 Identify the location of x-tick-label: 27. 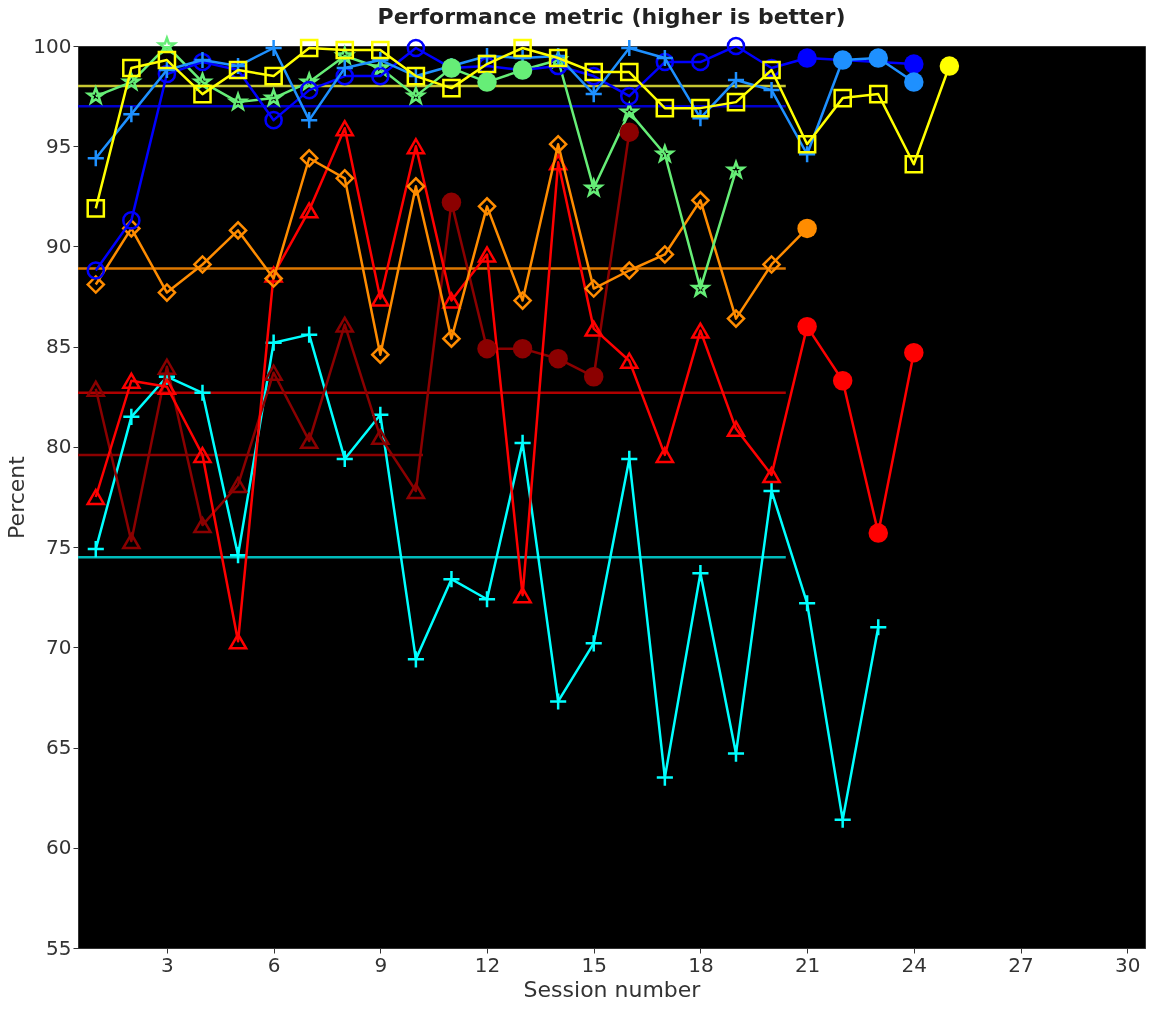
(1021, 964).